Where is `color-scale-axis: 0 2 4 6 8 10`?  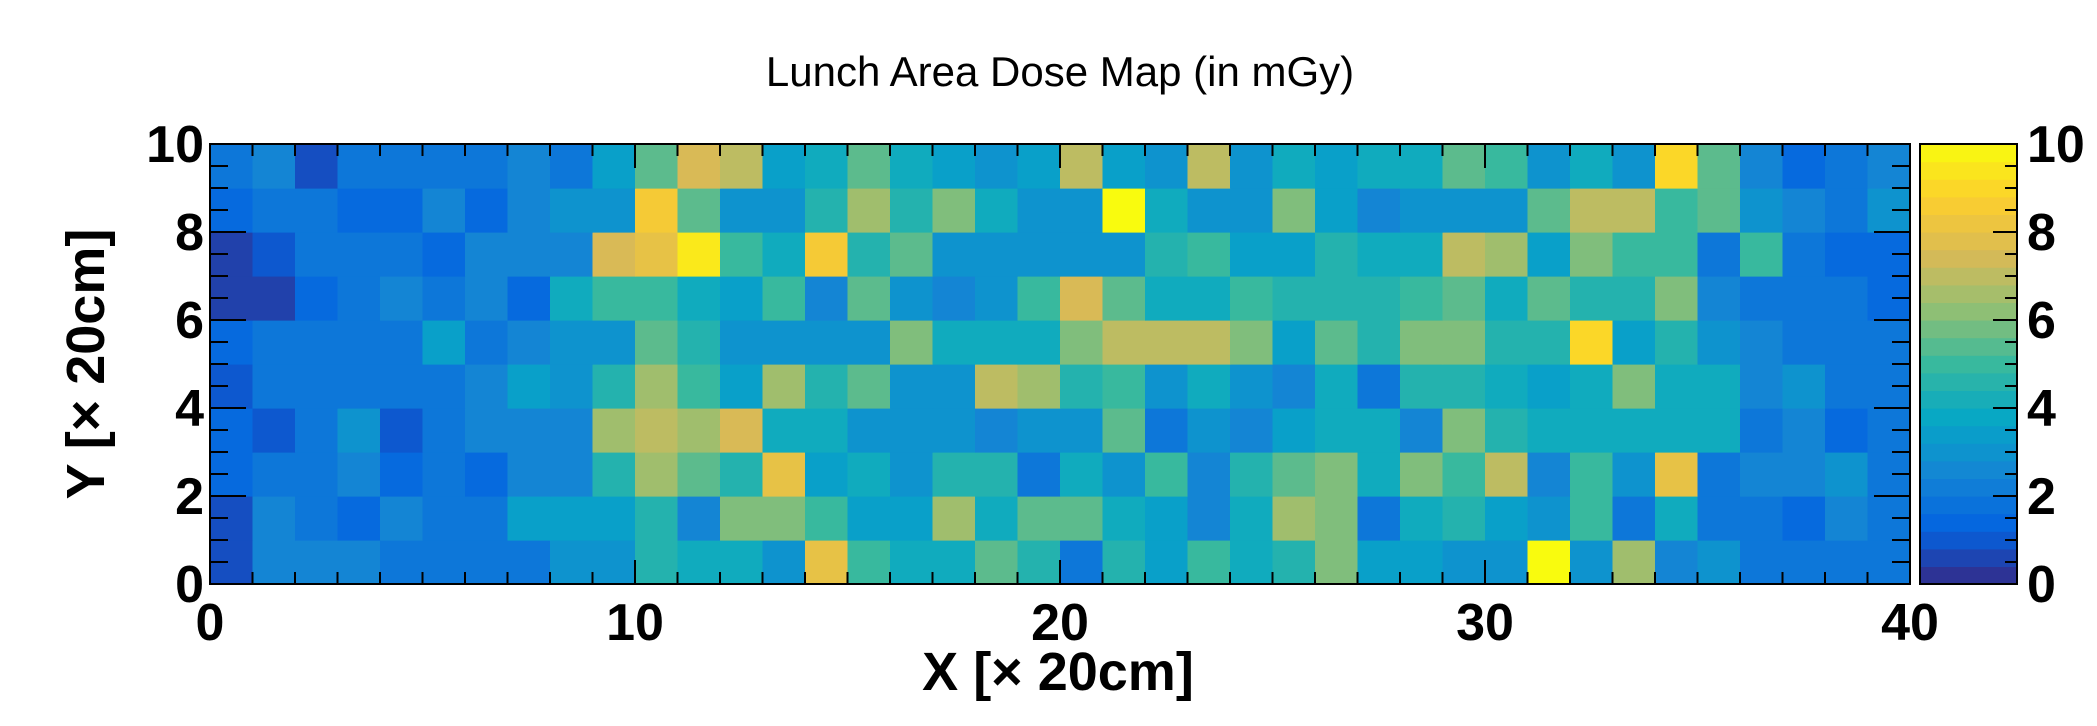
color-scale-axis: 0 2 4 6 8 10 is located at coordinates (2039, 365).